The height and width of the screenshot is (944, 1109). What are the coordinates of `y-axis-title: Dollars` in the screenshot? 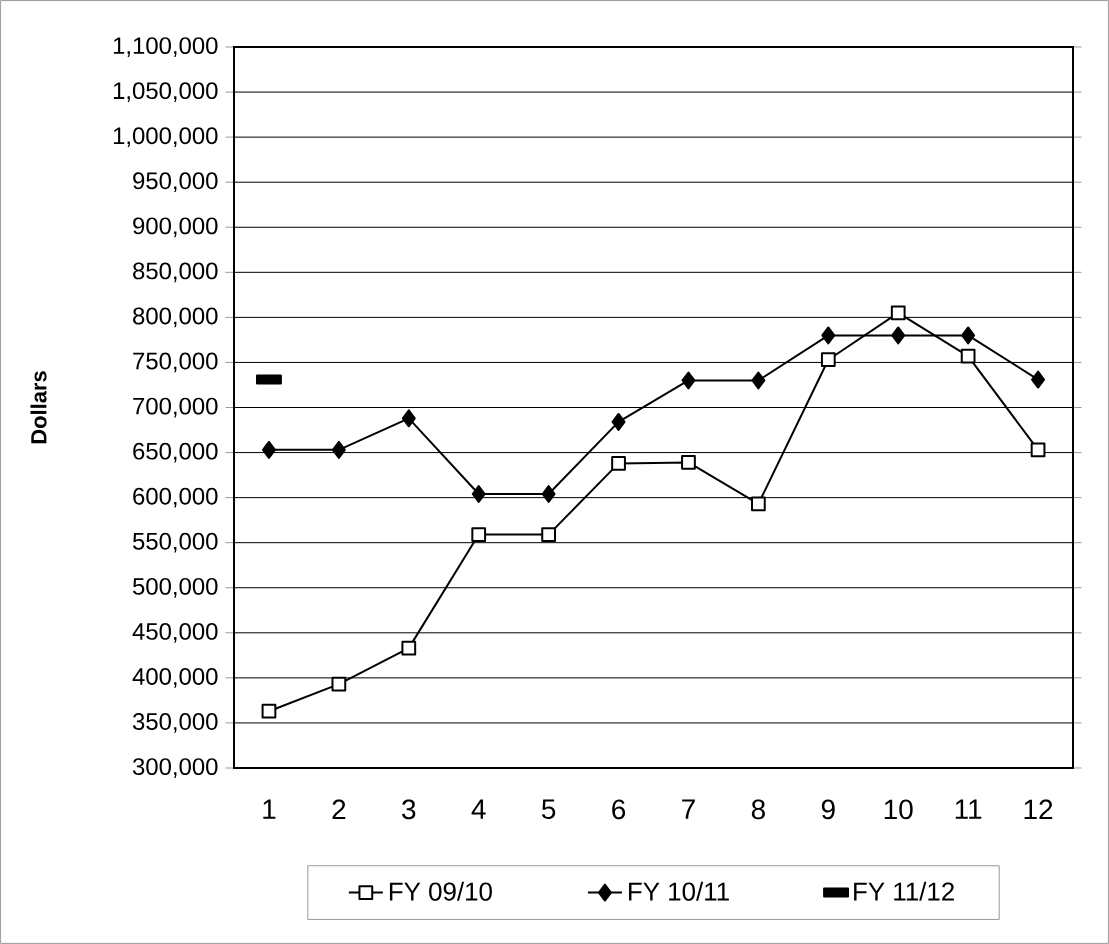 It's located at (38, 407).